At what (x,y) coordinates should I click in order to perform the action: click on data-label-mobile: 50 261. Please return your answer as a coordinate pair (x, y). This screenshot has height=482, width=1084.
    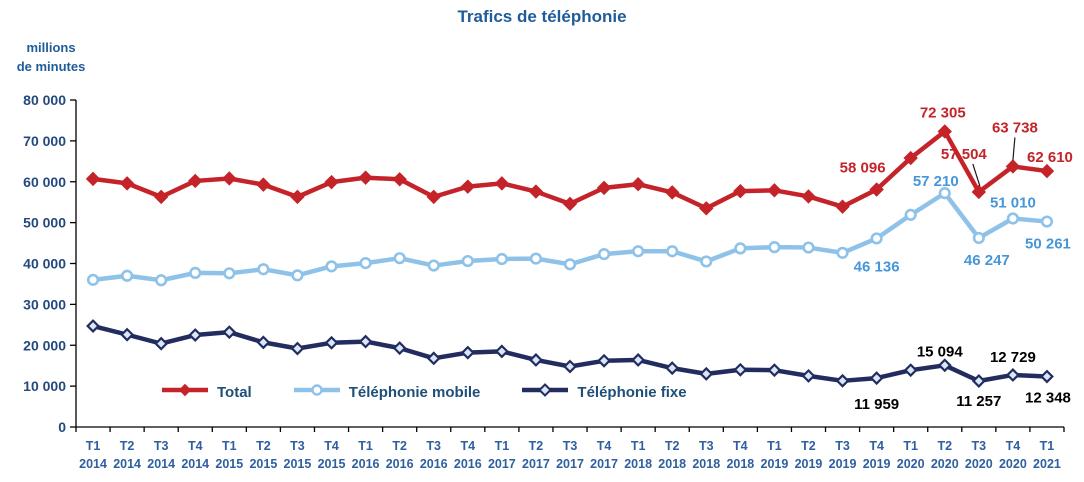
    Looking at the image, I should click on (1048, 244).